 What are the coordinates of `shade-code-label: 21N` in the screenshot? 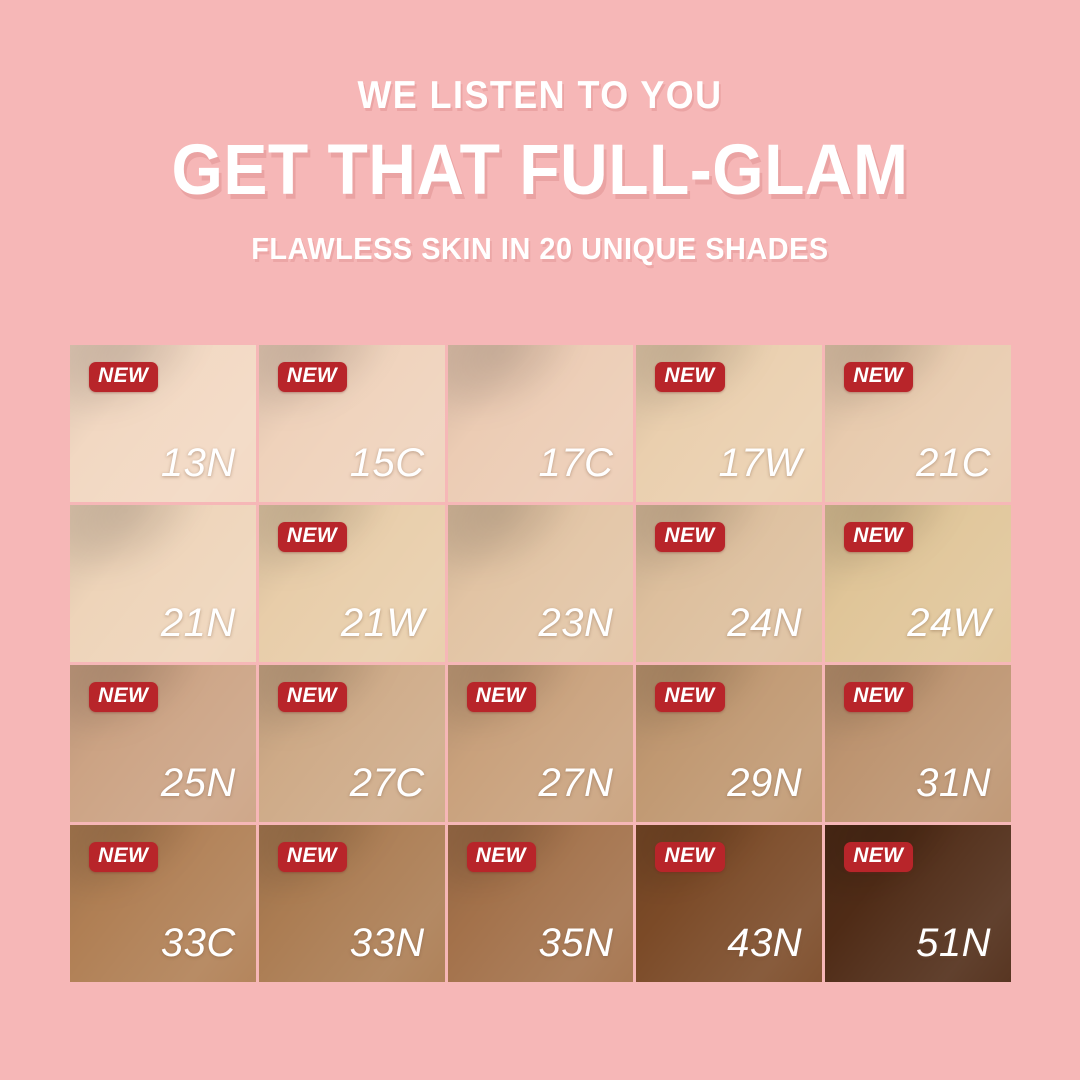 It's located at (198, 623).